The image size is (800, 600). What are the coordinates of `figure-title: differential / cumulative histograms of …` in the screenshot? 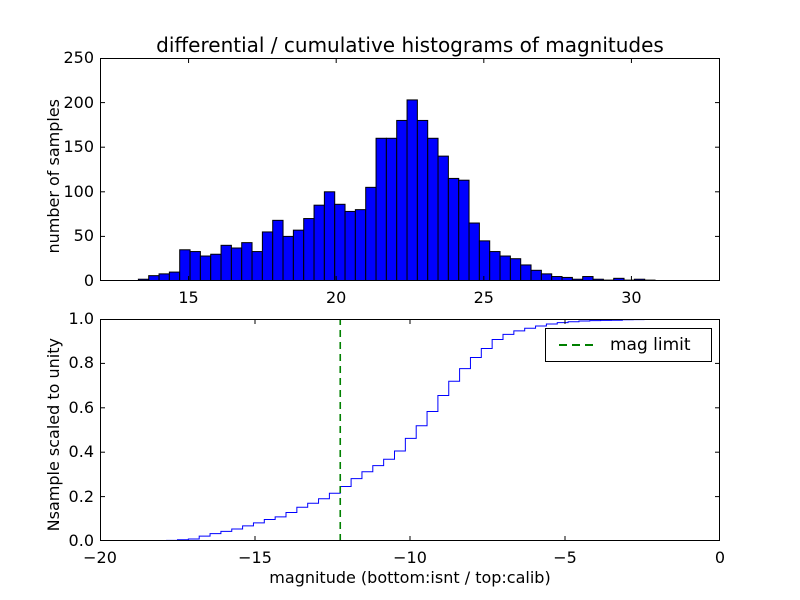 It's located at (410, 45).